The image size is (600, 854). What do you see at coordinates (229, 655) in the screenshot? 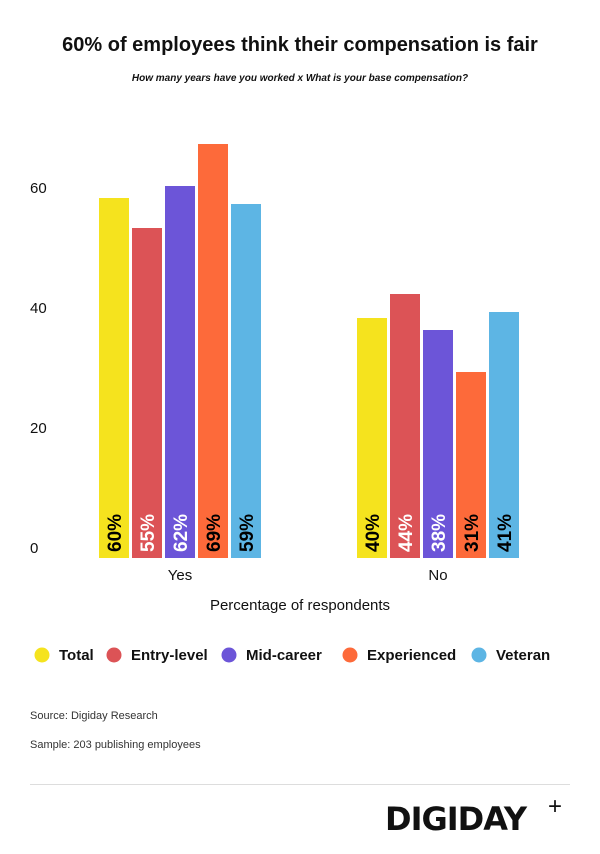
I see `legend-swatch-mid-career` at bounding box center [229, 655].